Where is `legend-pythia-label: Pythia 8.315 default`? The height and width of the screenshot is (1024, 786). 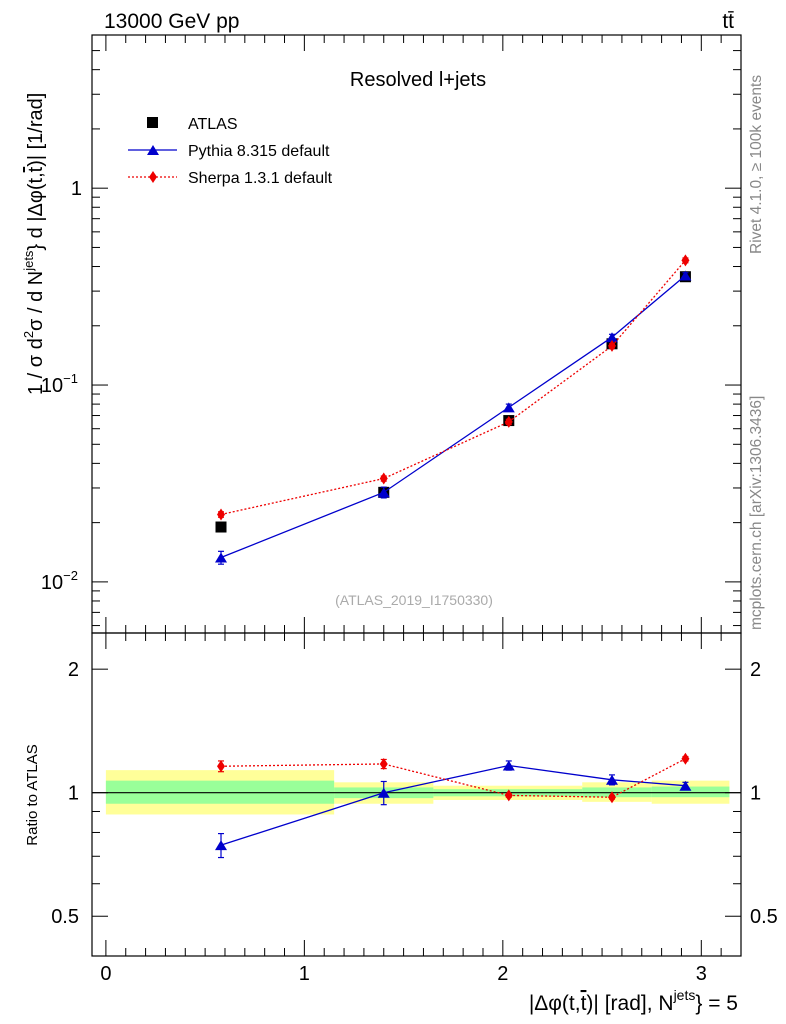 legend-pythia-label: Pythia 8.315 default is located at coordinates (259, 151).